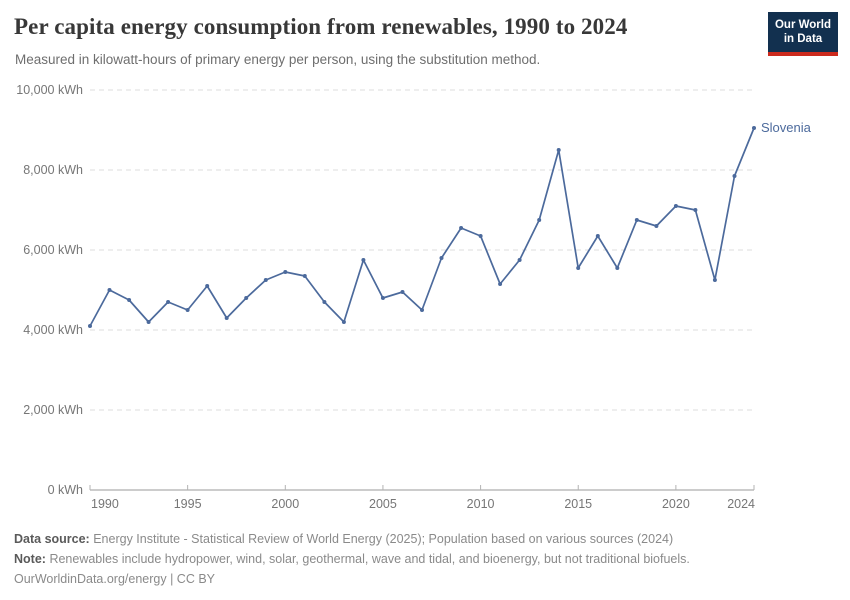 The height and width of the screenshot is (600, 850). What do you see at coordinates (786, 127) in the screenshot?
I see `series-label: Slovenia` at bounding box center [786, 127].